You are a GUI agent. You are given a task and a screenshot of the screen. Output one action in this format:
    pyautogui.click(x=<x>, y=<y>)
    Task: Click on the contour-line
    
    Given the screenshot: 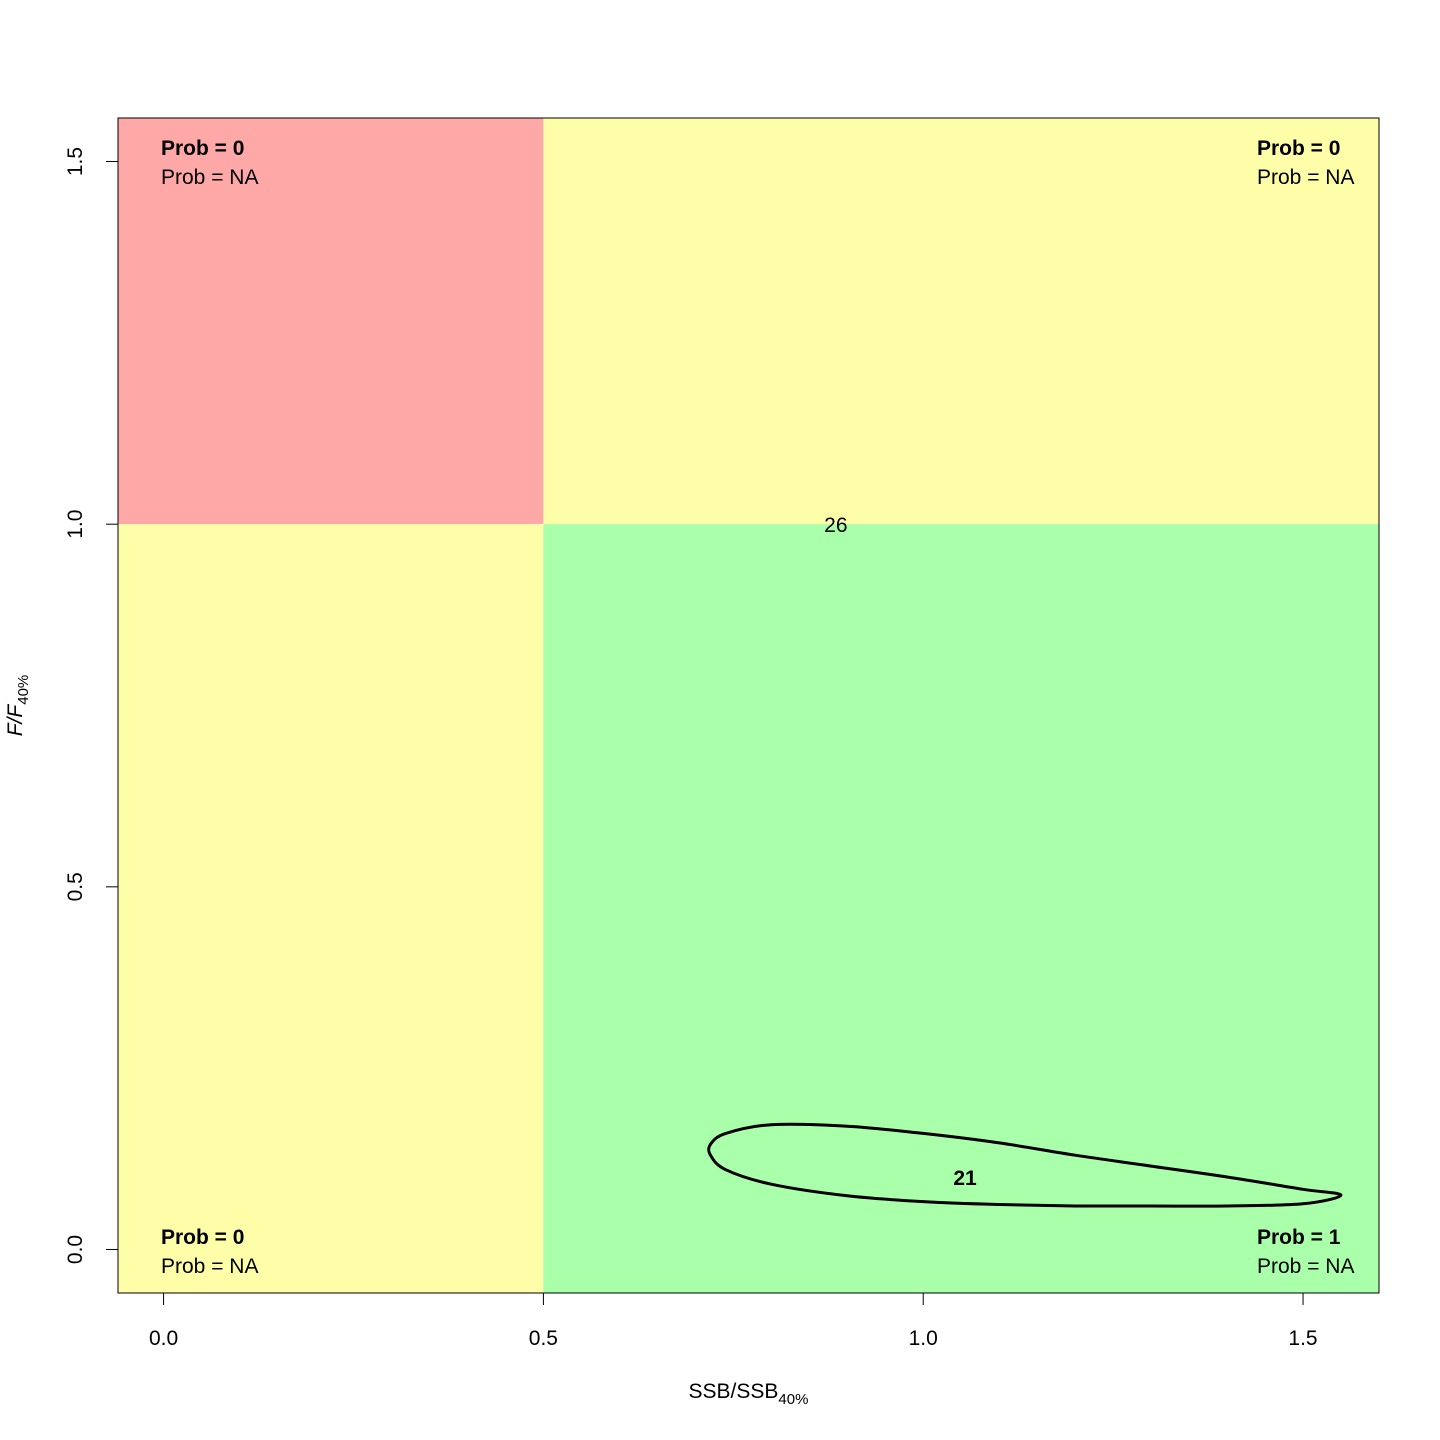 What is the action you would take?
    pyautogui.click(x=1025, y=1165)
    